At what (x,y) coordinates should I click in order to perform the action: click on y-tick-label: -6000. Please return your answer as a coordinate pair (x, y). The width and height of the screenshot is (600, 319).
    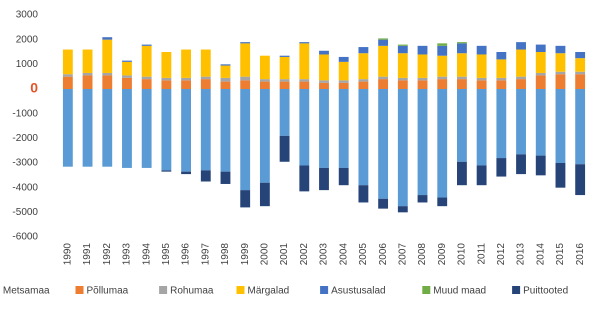
    Looking at the image, I should click on (25, 237).